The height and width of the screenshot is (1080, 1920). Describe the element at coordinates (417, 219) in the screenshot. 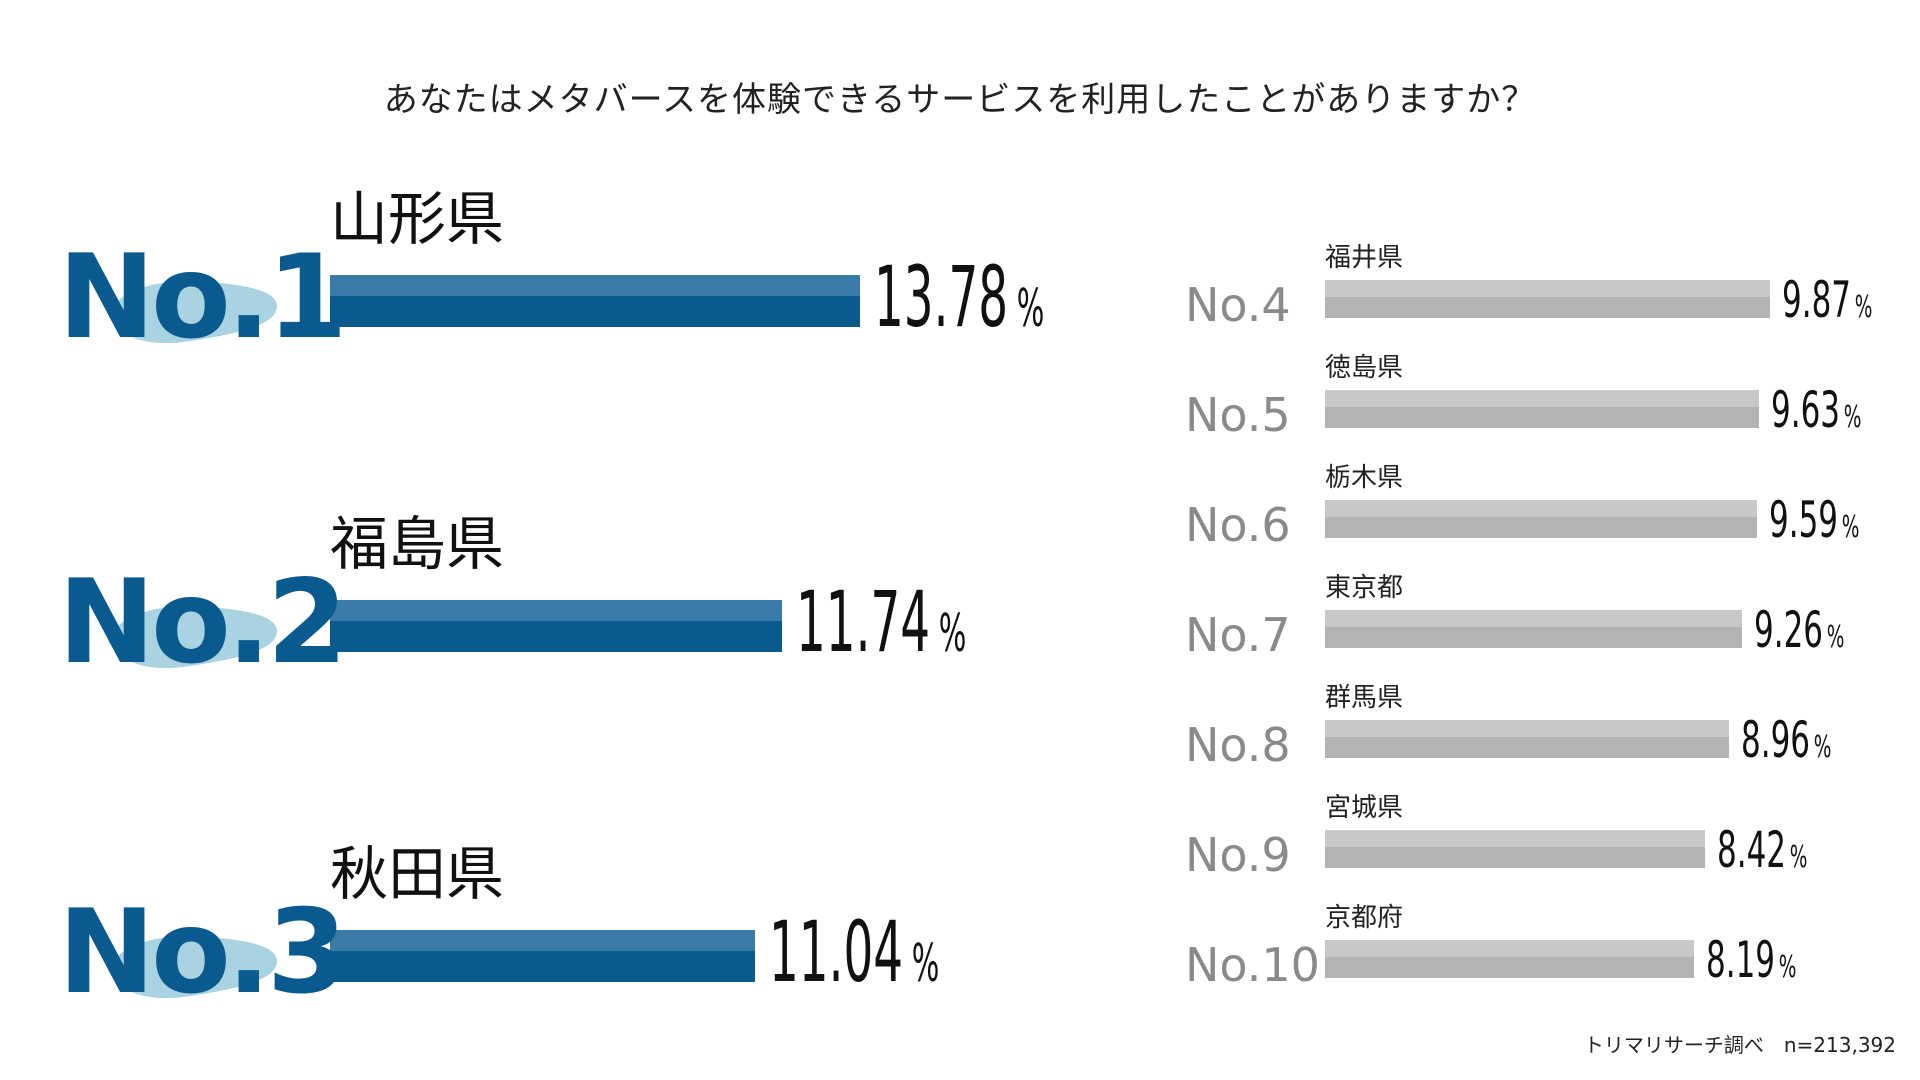

I see `prefecture-label: 山形県` at that location.